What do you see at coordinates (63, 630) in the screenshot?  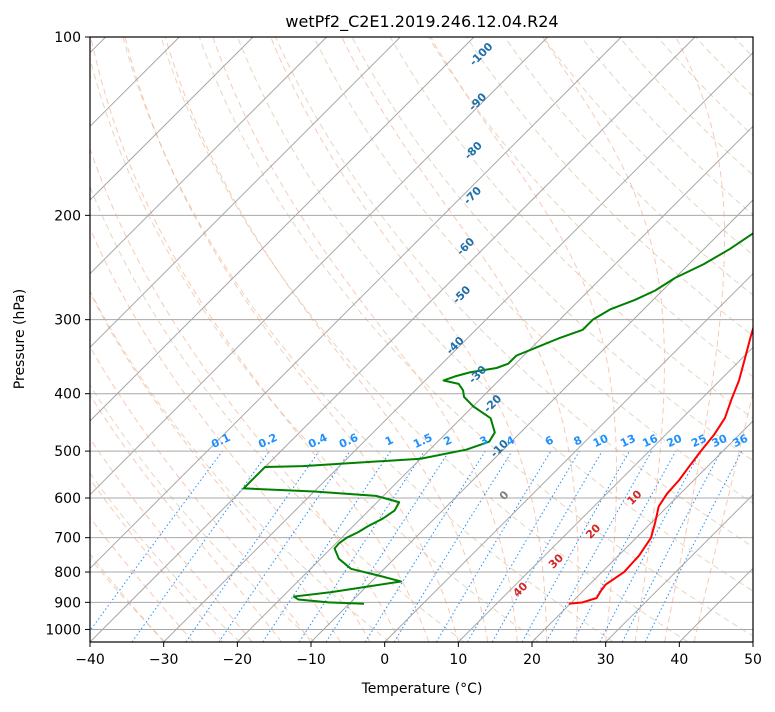 I see `y-tick-label: 1000` at bounding box center [63, 630].